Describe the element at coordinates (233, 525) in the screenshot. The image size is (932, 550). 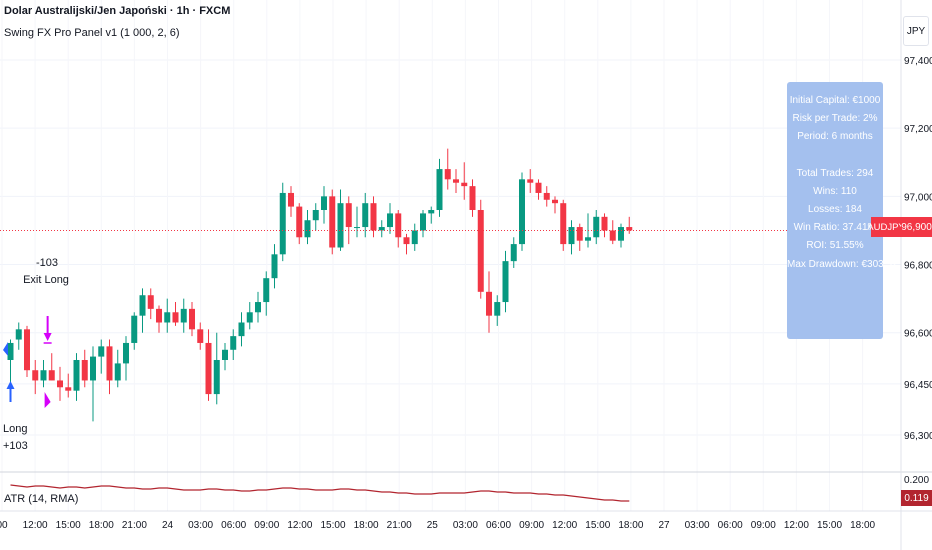
I see `time-tick-label: 06:00` at that location.